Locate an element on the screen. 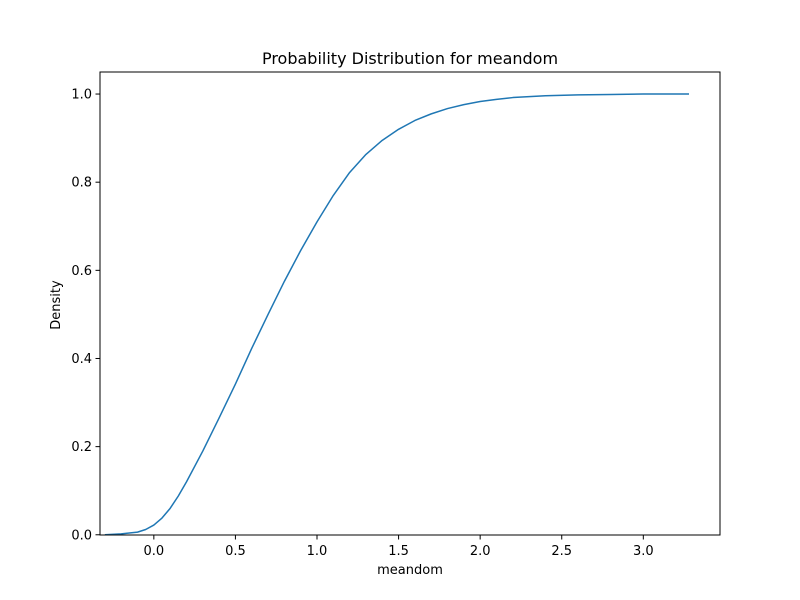 This screenshot has width=800, height=600. y-axis-label: Density is located at coordinates (56, 305).